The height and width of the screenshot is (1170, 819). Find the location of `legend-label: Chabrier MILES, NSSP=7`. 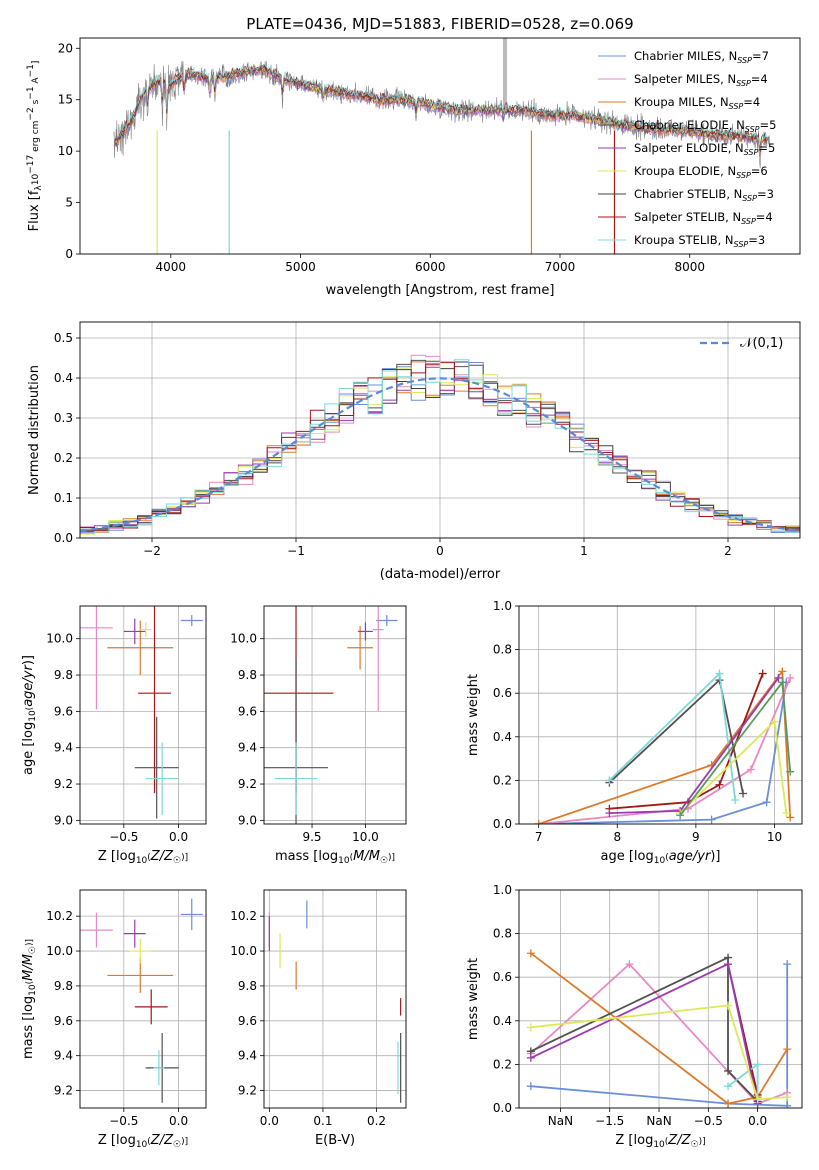

legend-label: Chabrier MILES, NSSP=7 is located at coordinates (701, 57).